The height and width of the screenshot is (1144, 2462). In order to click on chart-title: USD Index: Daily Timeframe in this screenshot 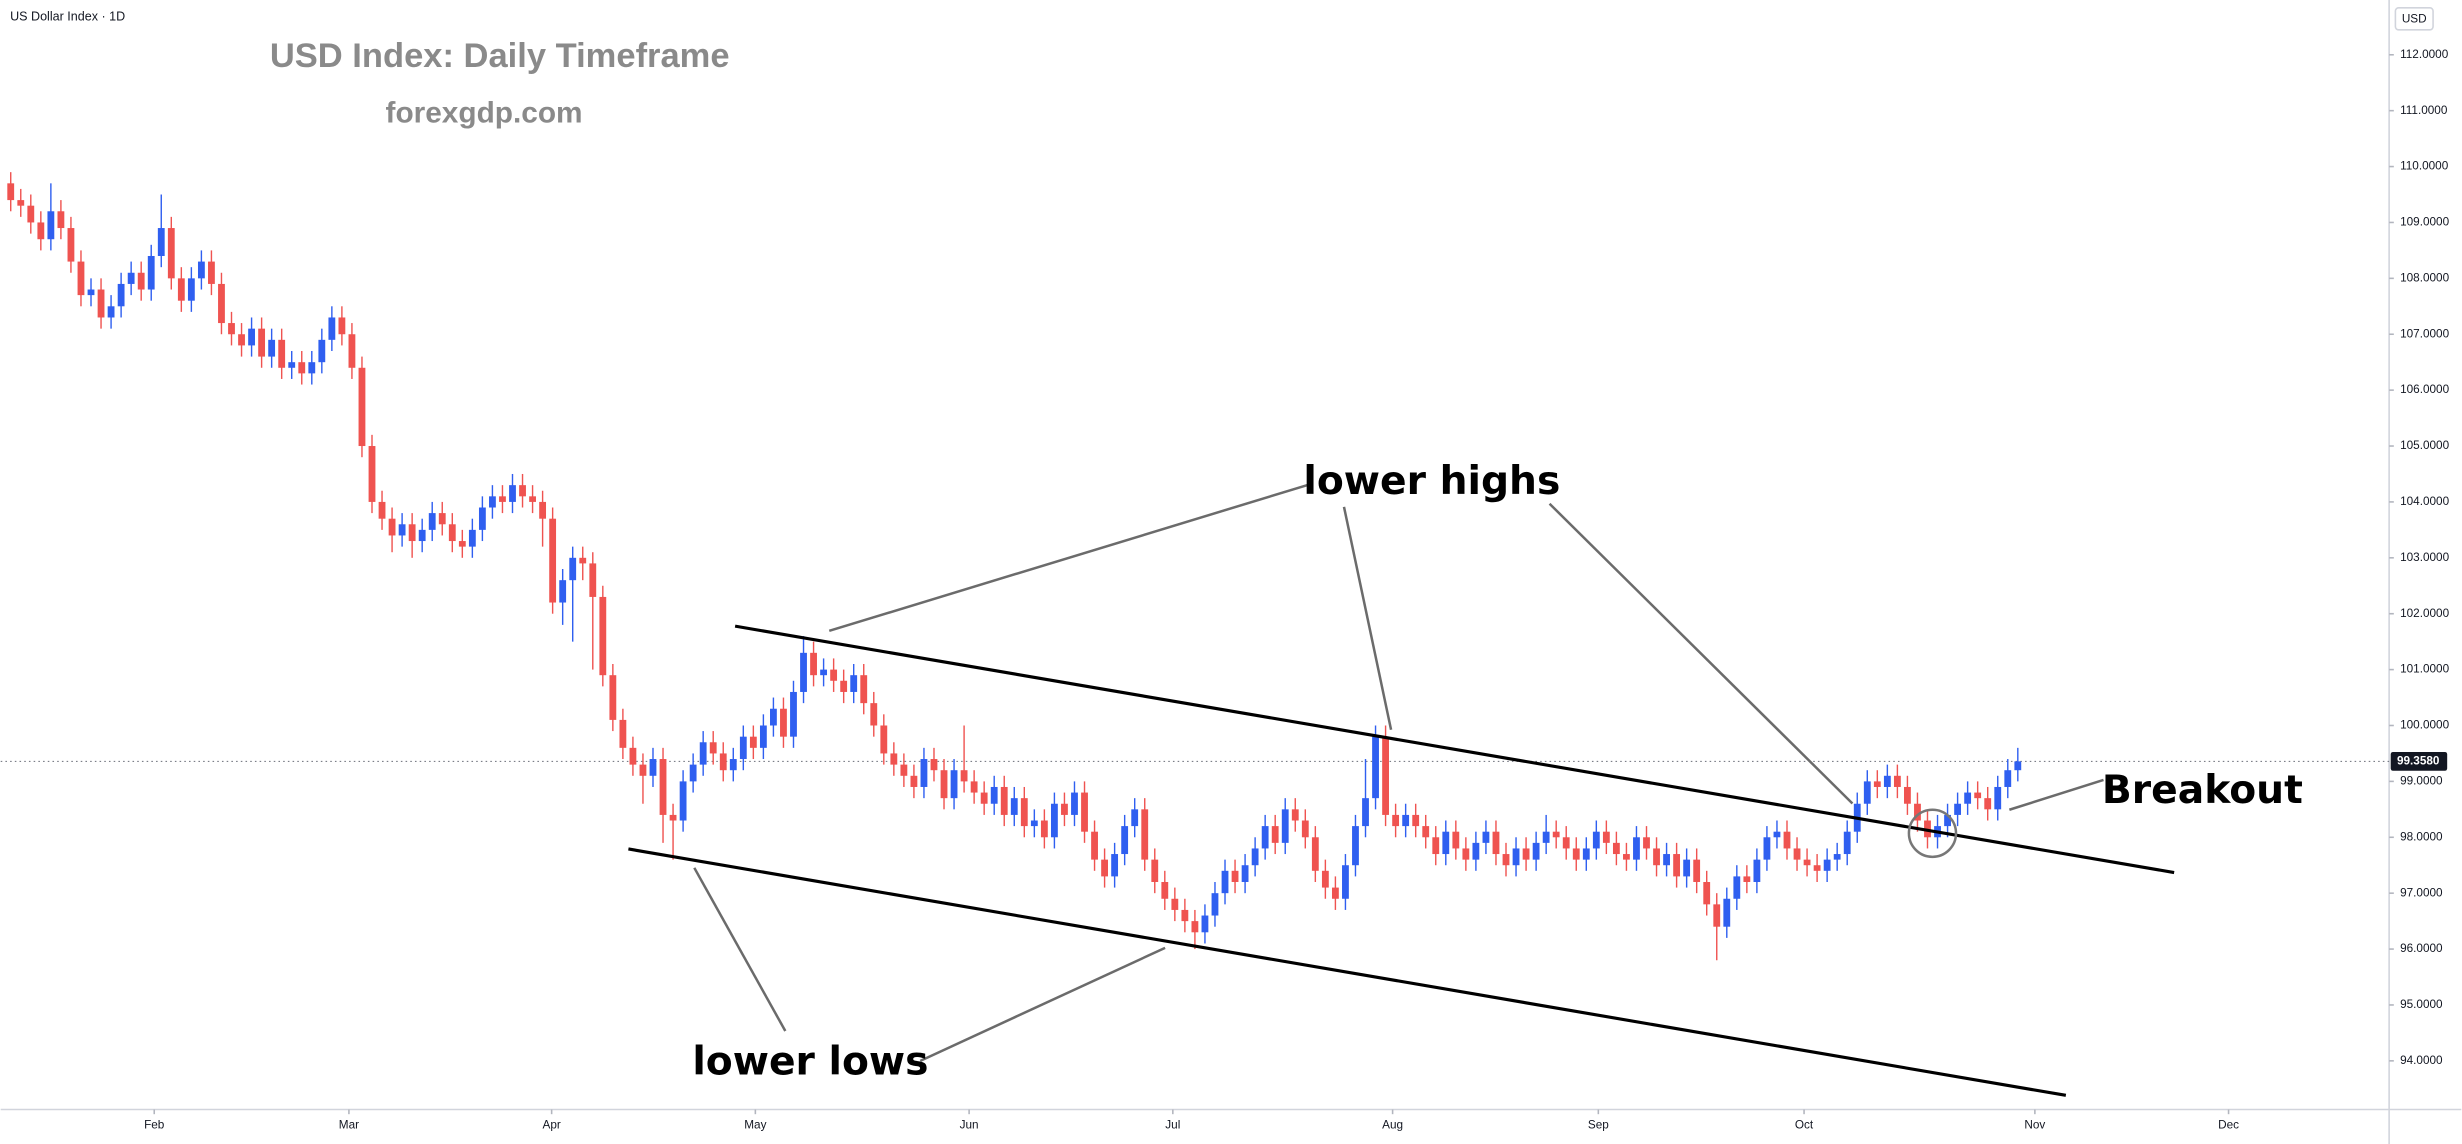, I will do `click(500, 56)`.